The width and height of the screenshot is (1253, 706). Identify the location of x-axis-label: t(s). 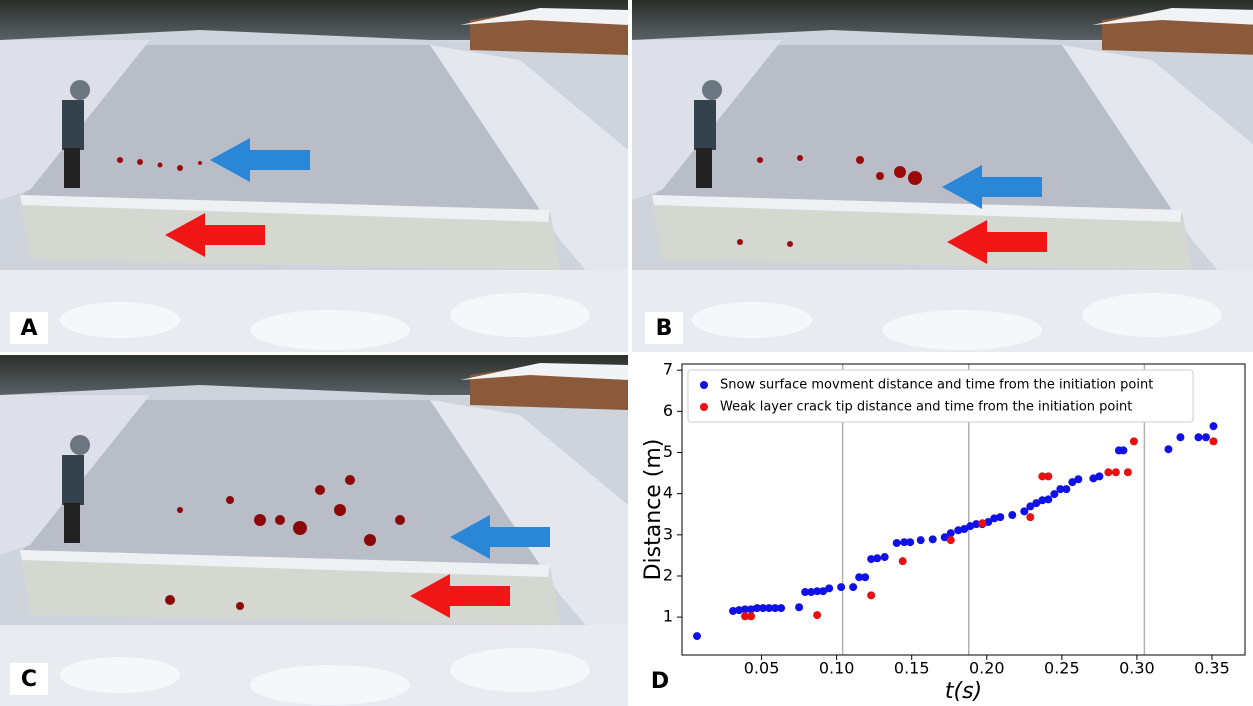
(963, 691).